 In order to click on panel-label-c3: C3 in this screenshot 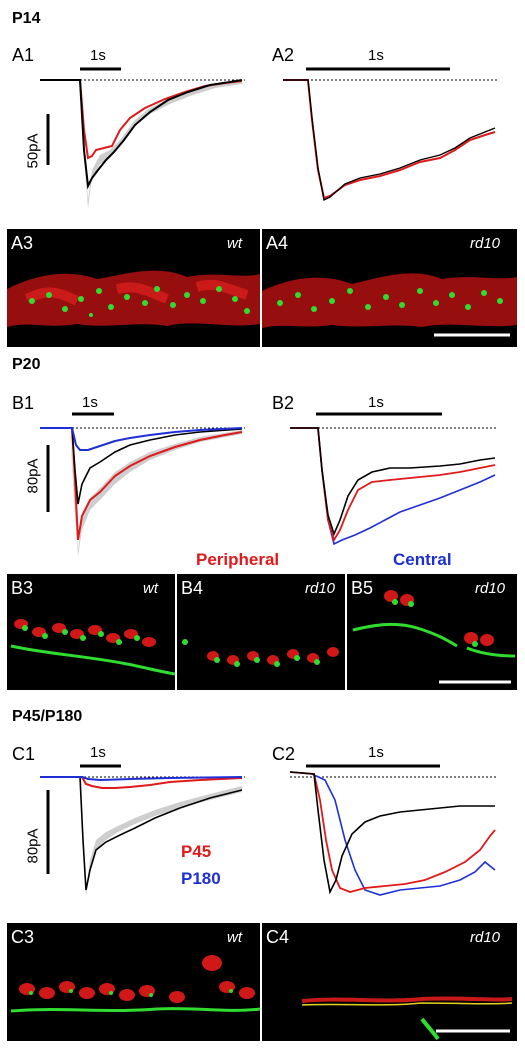, I will do `click(23, 937)`.